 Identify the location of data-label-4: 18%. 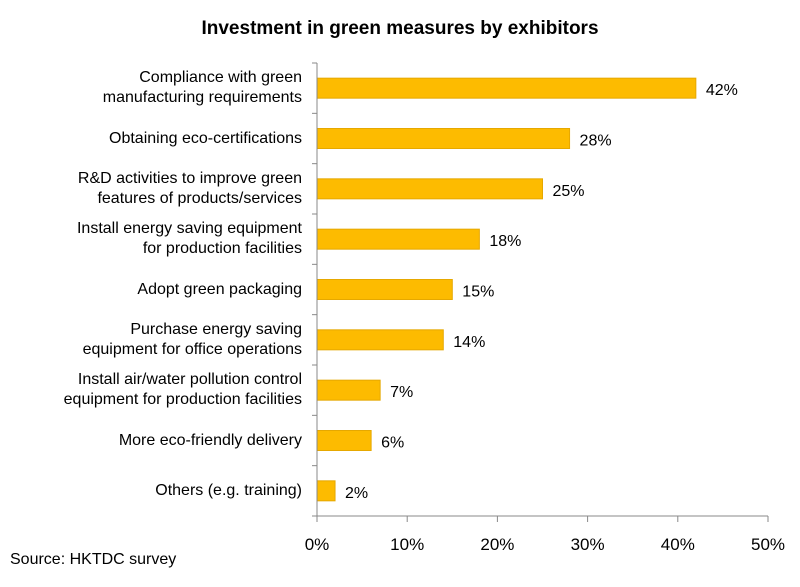
(505, 241).